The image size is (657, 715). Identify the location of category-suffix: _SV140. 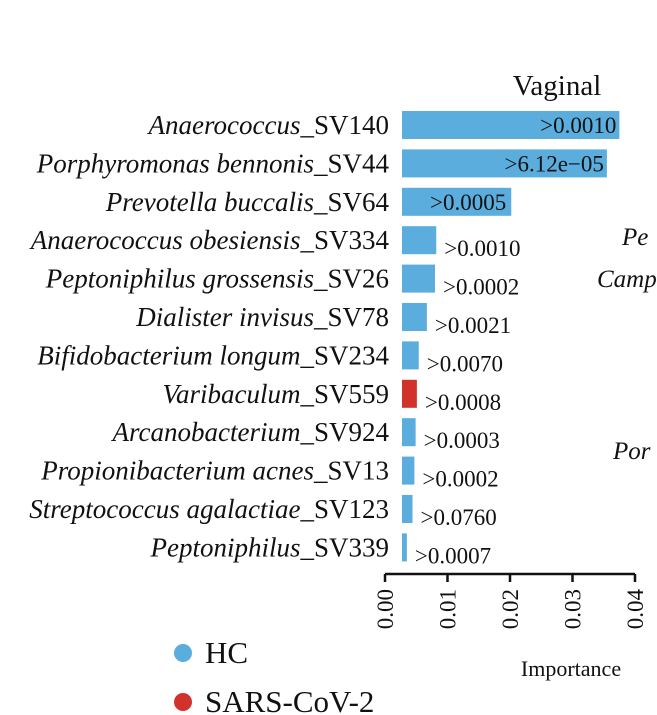
(344, 125).